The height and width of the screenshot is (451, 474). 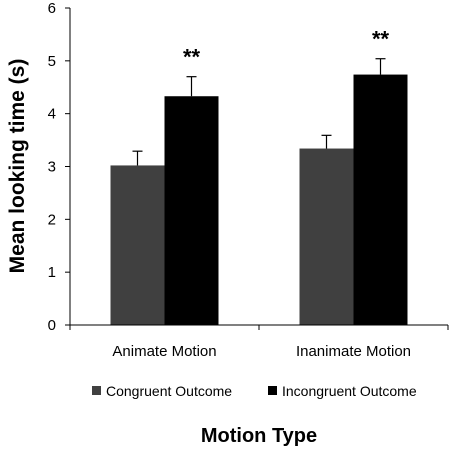 I want to click on legend-swatch-incongruent, so click(x=272, y=390).